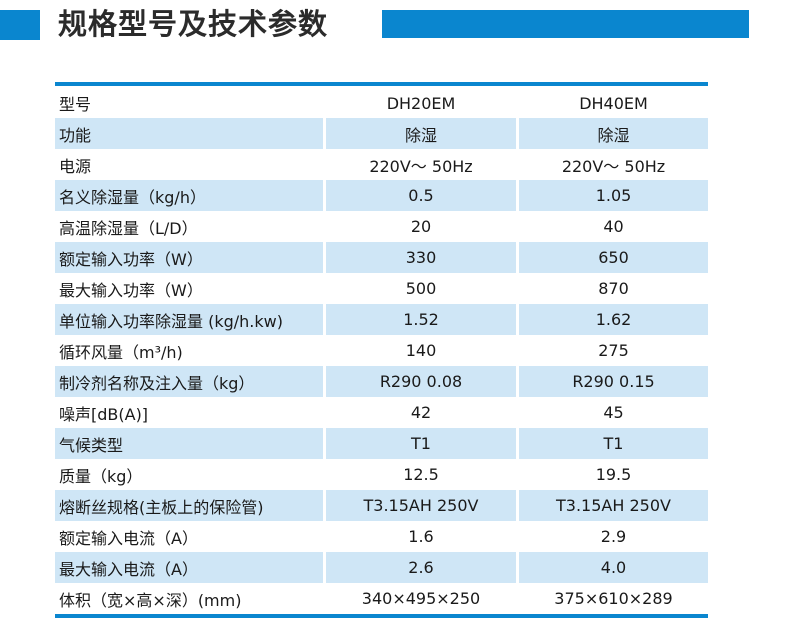 The image size is (790, 642). I want to click on model-1-value: 330, so click(419, 257).